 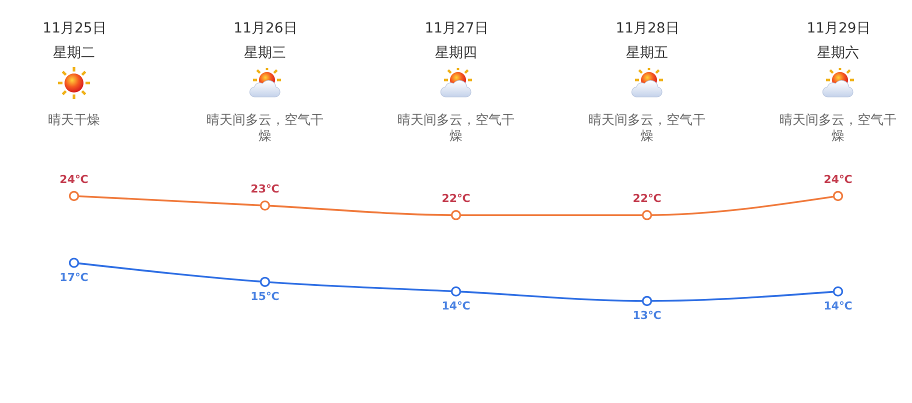 I want to click on data-label: 17℃, so click(x=74, y=277).